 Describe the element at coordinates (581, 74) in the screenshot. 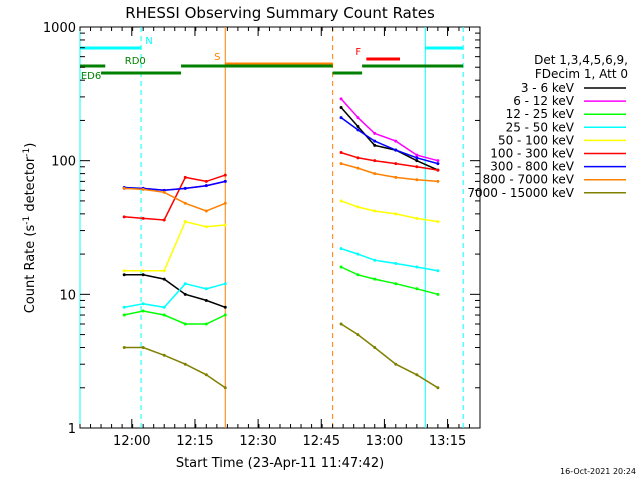

I see `legend-header-2: FDecim 1, Att 0` at that location.